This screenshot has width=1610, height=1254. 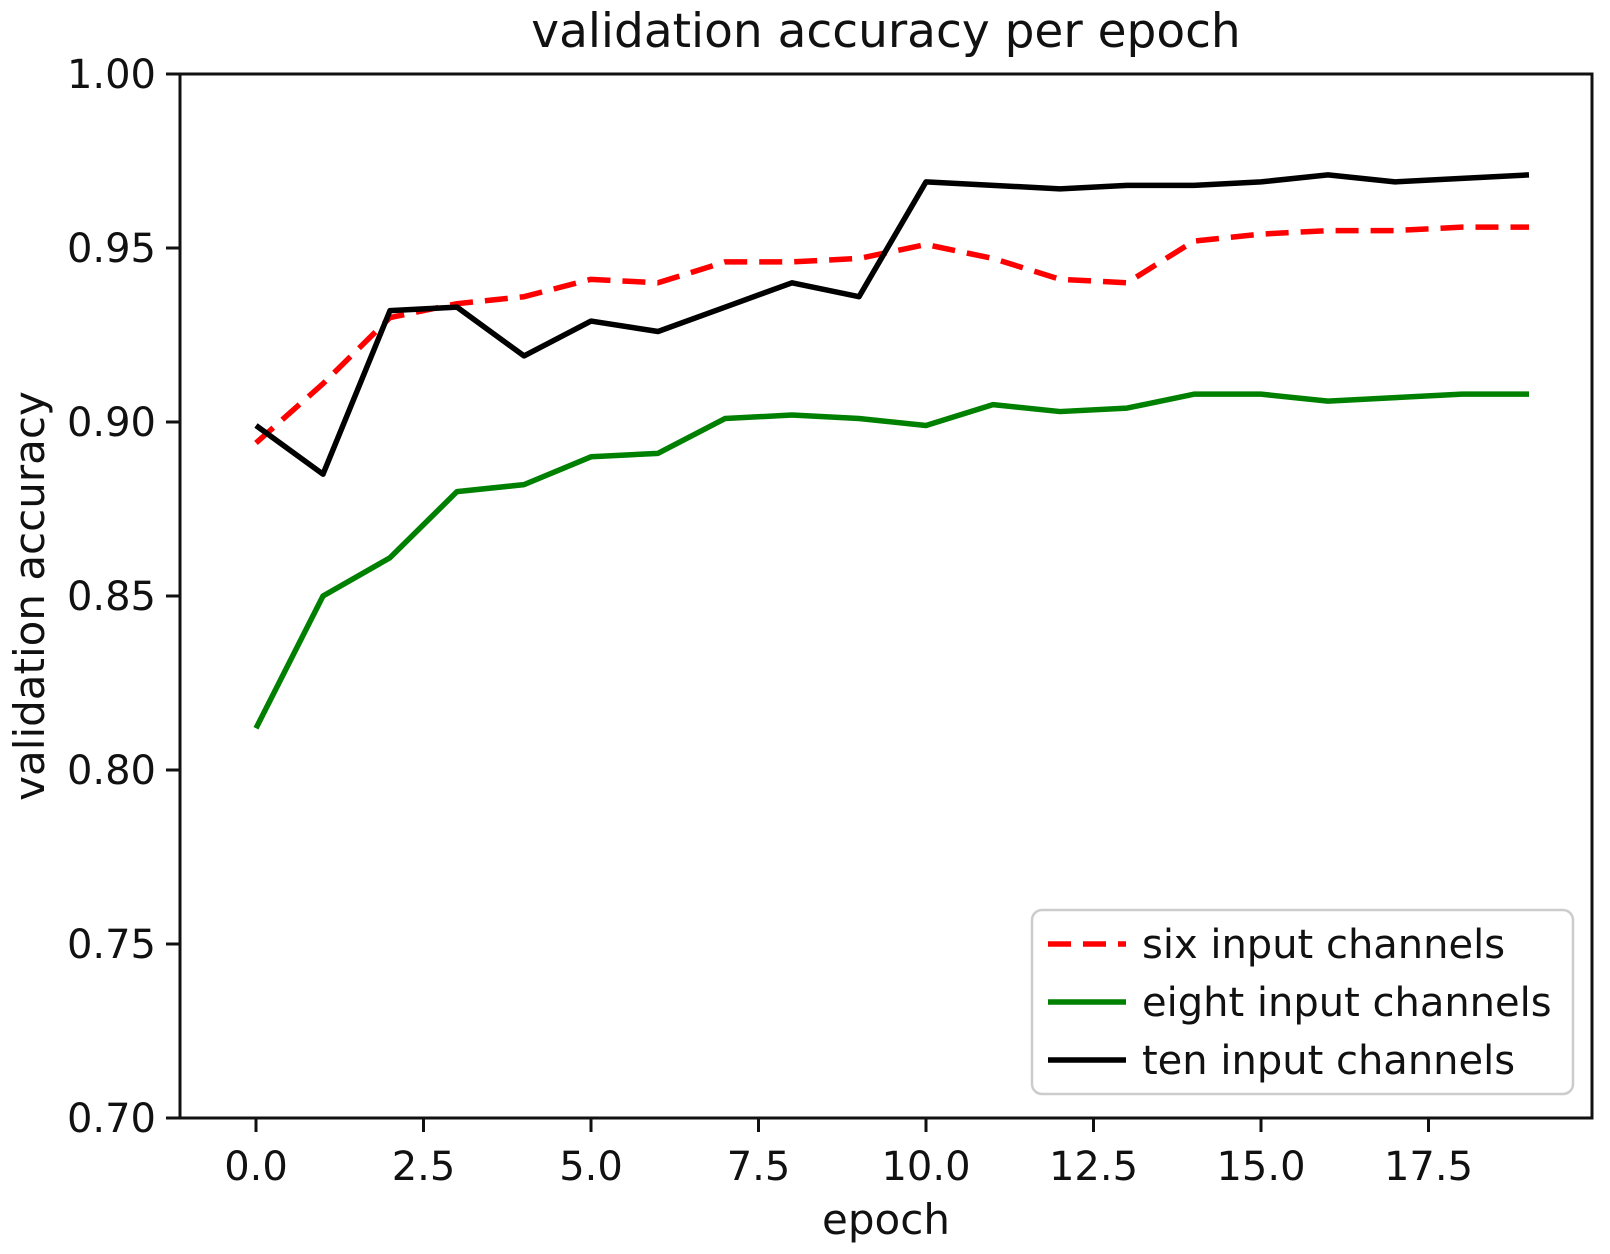 What do you see at coordinates (1323, 945) in the screenshot?
I see `legend-label-six-input-channels: six input channels` at bounding box center [1323, 945].